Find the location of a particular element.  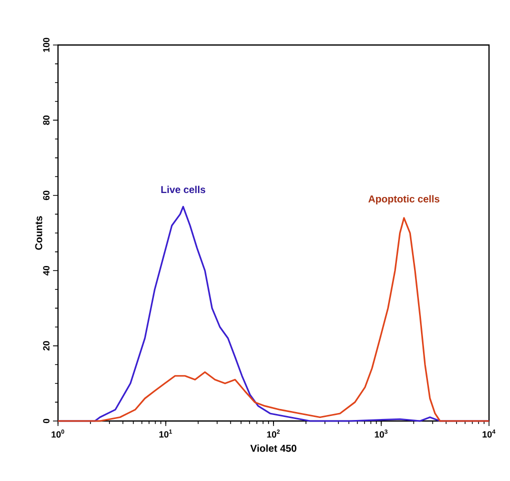

y-tick-label: 40 is located at coordinates (46, 271).